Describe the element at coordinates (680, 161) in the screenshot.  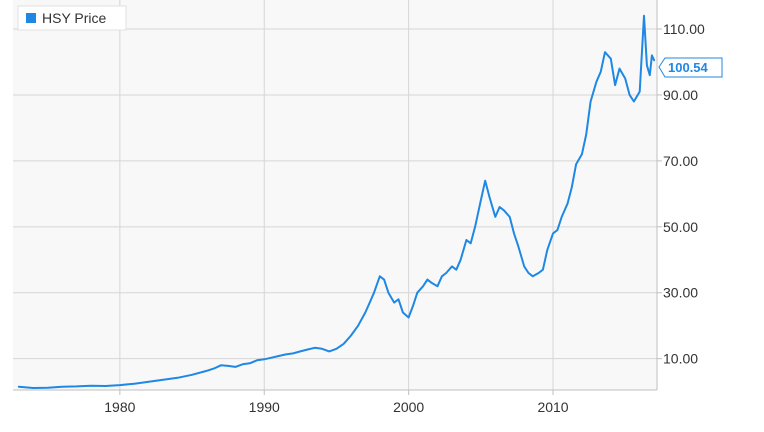
I see `y-tick-label: 70.00` at that location.